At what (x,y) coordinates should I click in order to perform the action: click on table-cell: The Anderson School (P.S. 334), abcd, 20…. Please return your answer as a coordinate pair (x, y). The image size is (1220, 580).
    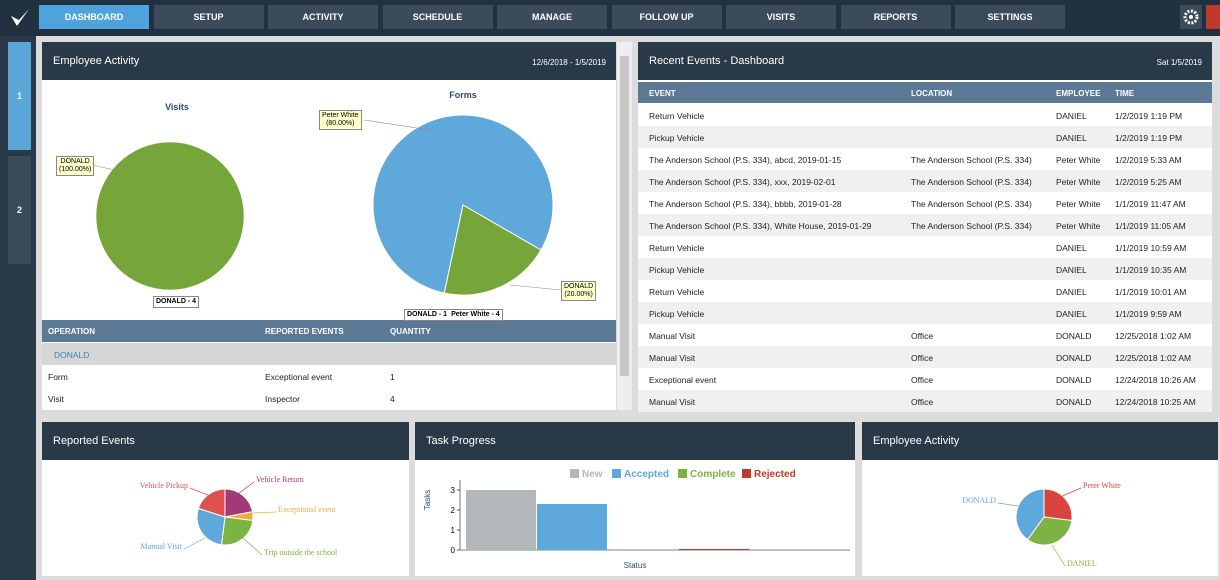
    Looking at the image, I should click on (745, 160).